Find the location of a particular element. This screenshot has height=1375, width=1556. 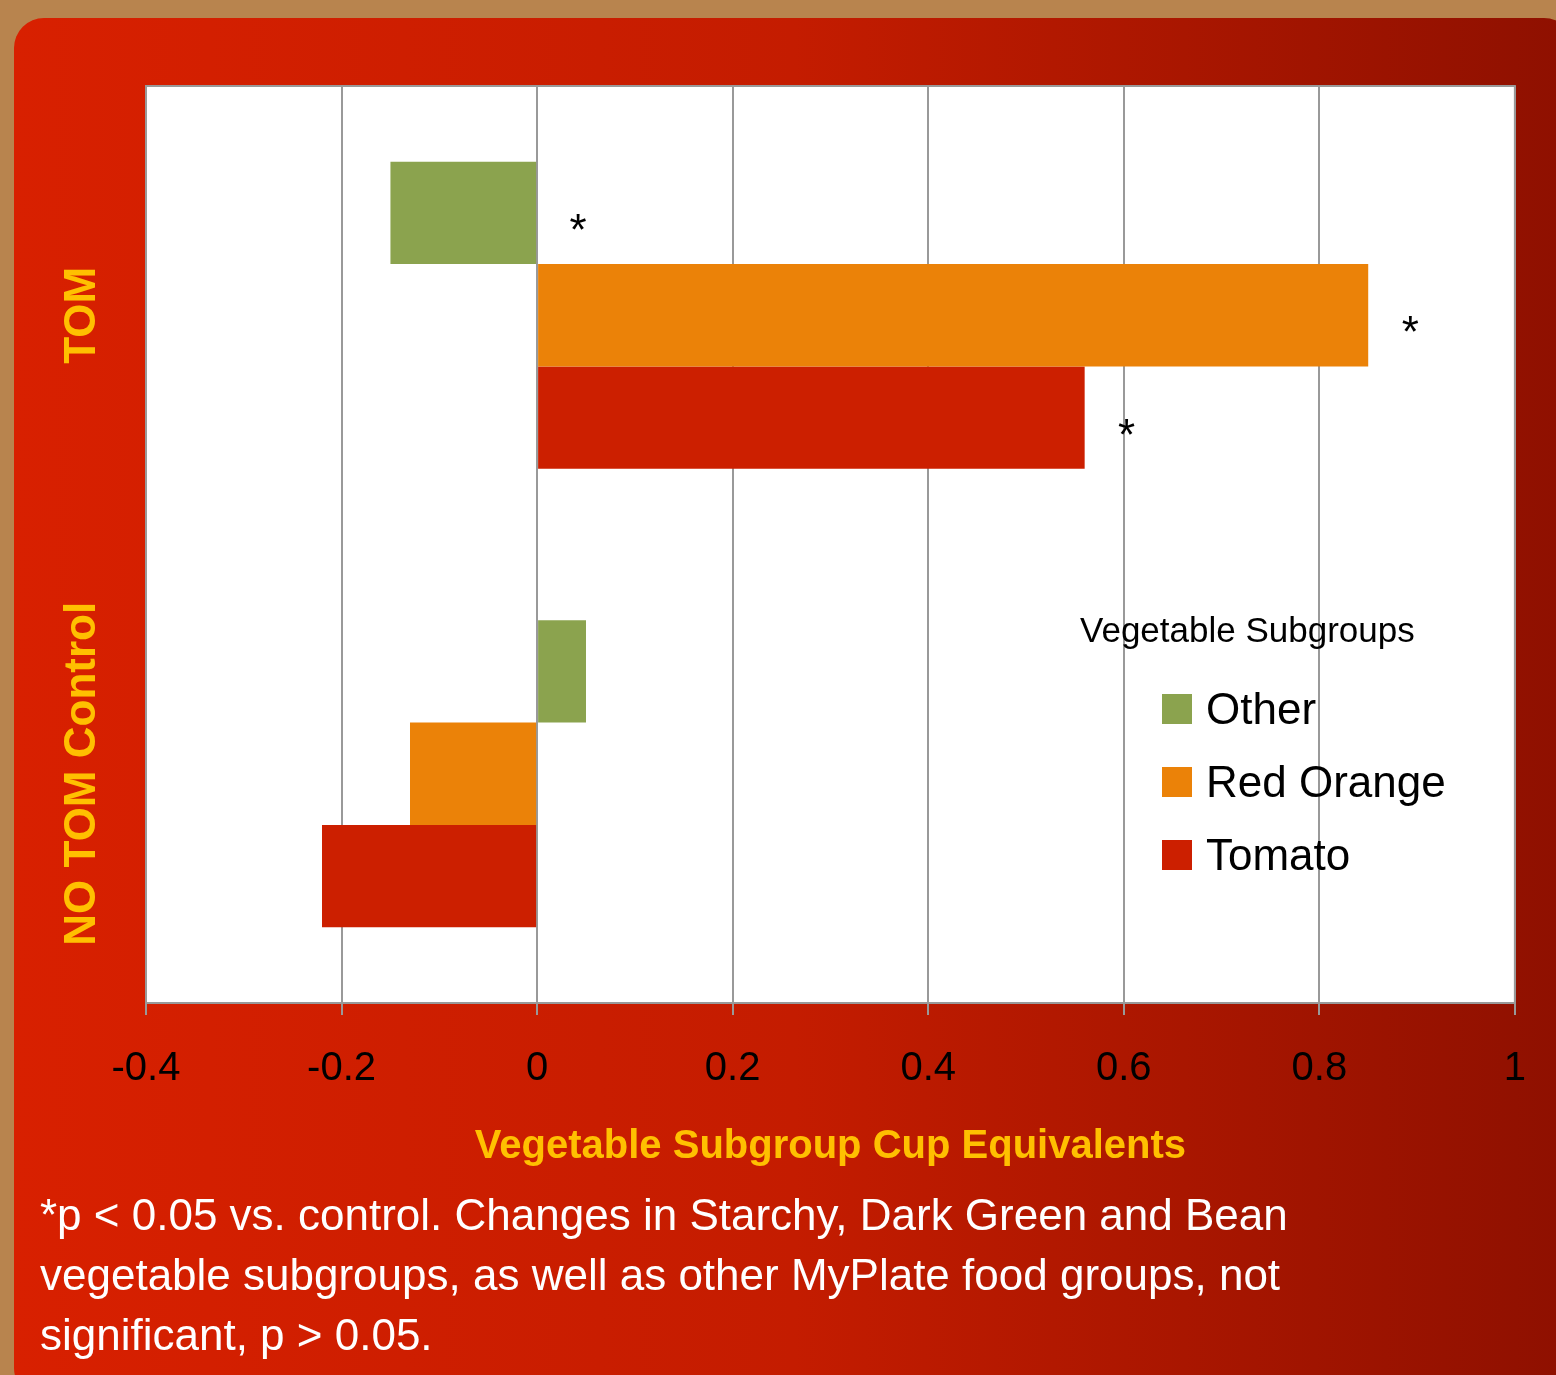

legend-title: Vegetable Subgroups is located at coordinates (1248, 630).